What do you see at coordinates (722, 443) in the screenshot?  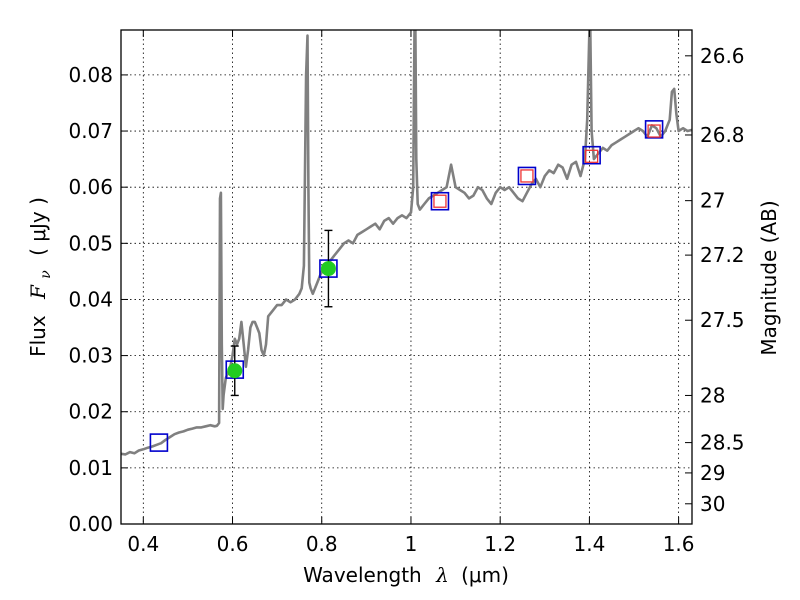 I see `y2-tick-label: 28.5` at bounding box center [722, 443].